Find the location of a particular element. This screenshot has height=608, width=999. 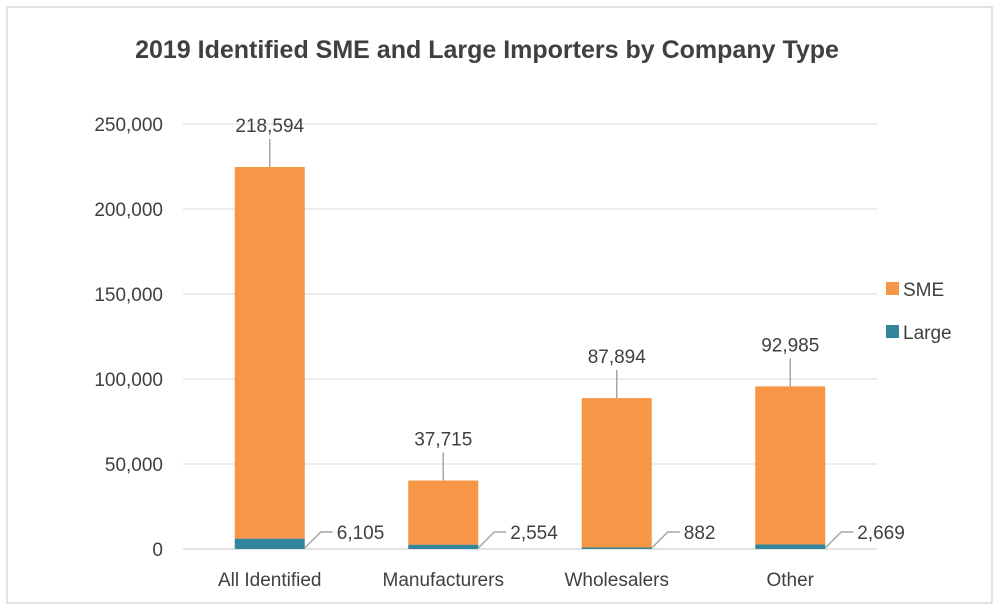

sme-data-label: 37,715 is located at coordinates (443, 440).